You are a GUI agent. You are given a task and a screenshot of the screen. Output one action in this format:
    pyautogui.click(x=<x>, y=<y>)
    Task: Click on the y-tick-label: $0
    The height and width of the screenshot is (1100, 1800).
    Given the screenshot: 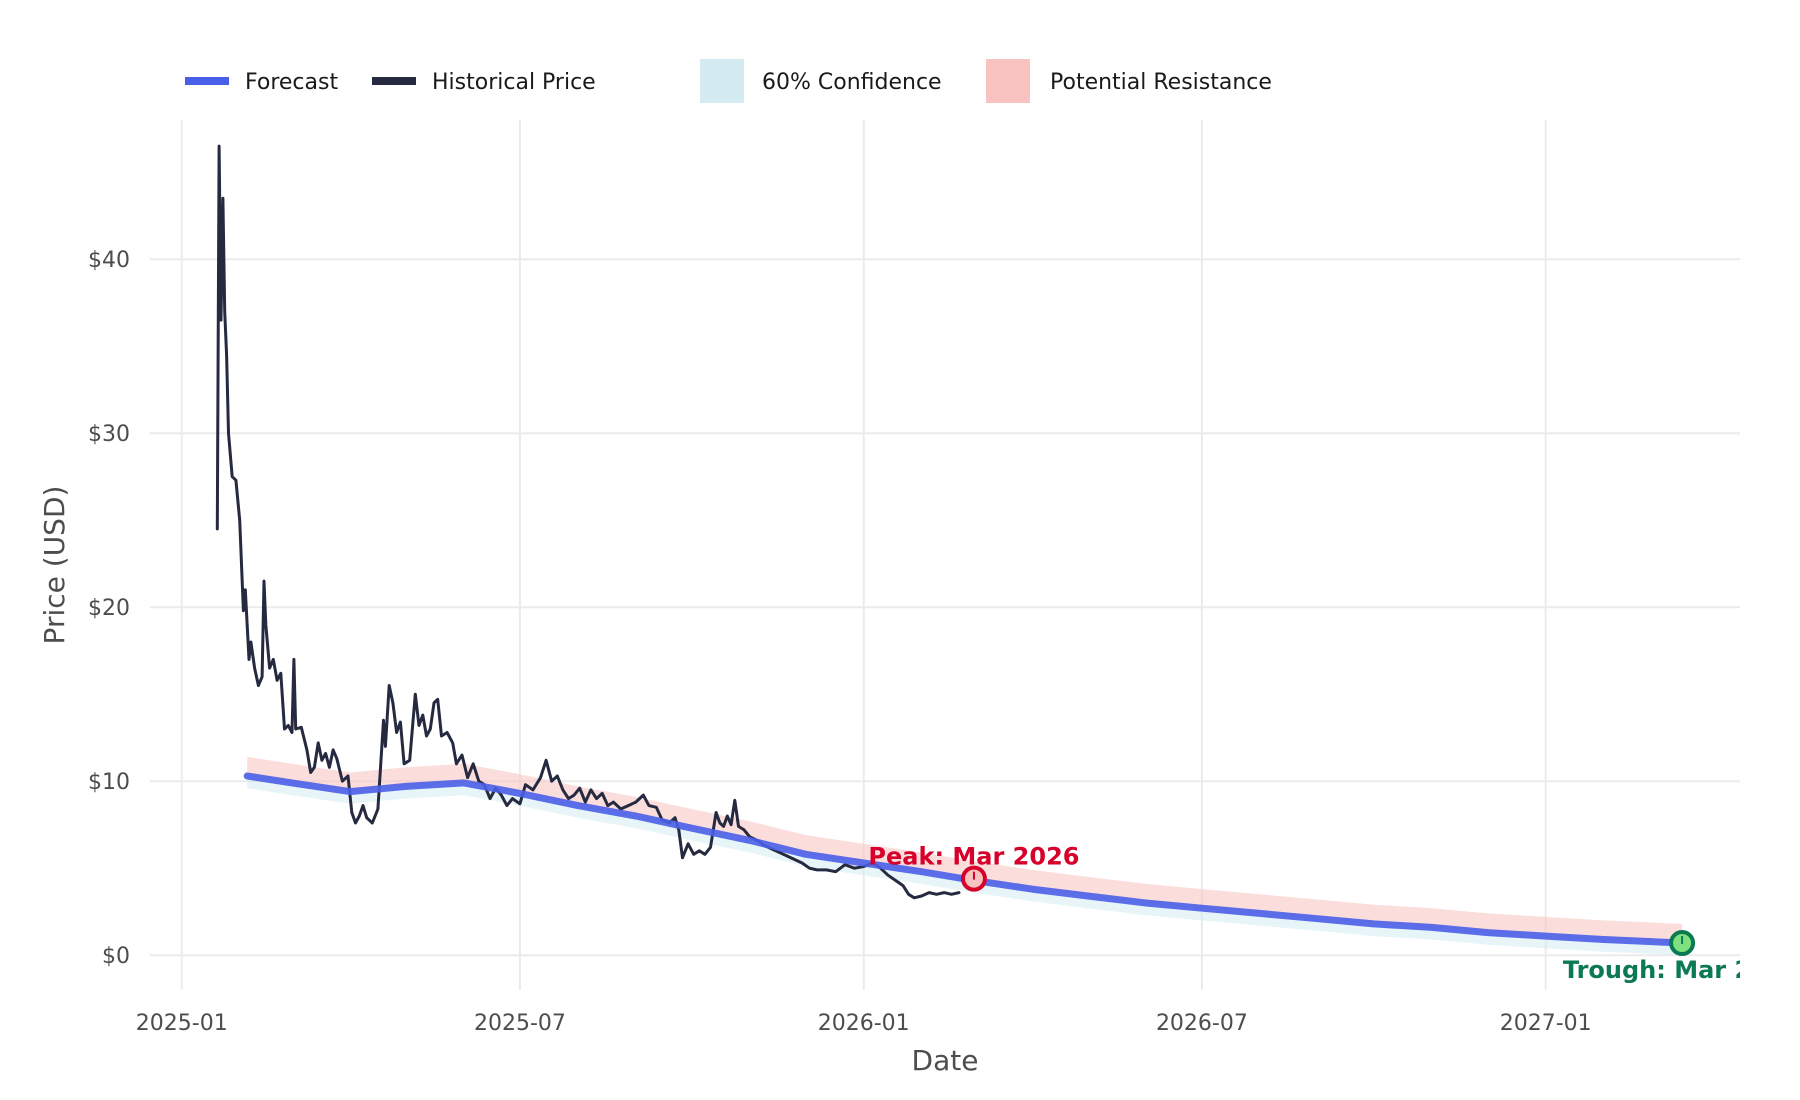 What is the action you would take?
    pyautogui.click(x=116, y=956)
    